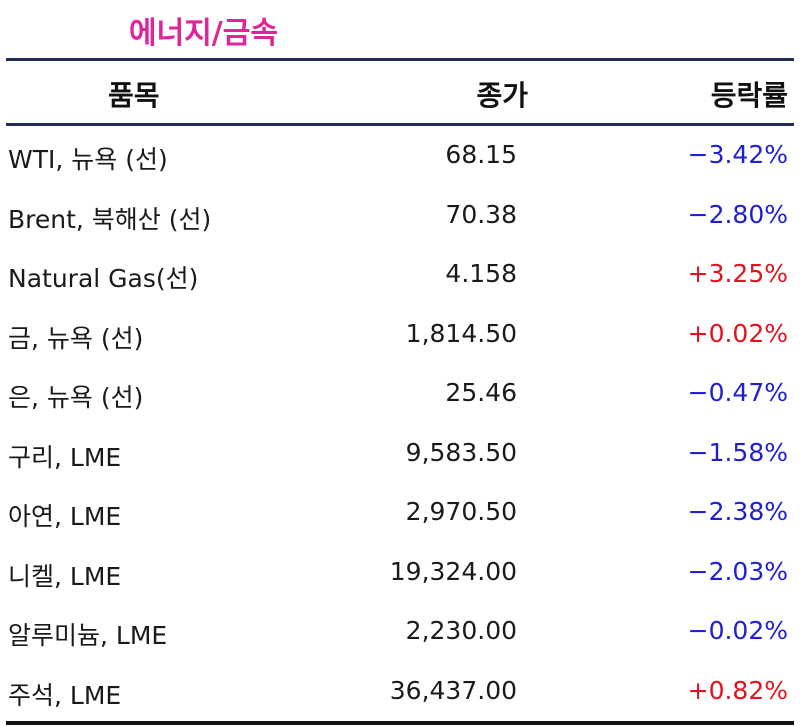 The image size is (800, 726). What do you see at coordinates (461, 452) in the screenshot?
I see `cell-close: 9,583.50` at bounding box center [461, 452].